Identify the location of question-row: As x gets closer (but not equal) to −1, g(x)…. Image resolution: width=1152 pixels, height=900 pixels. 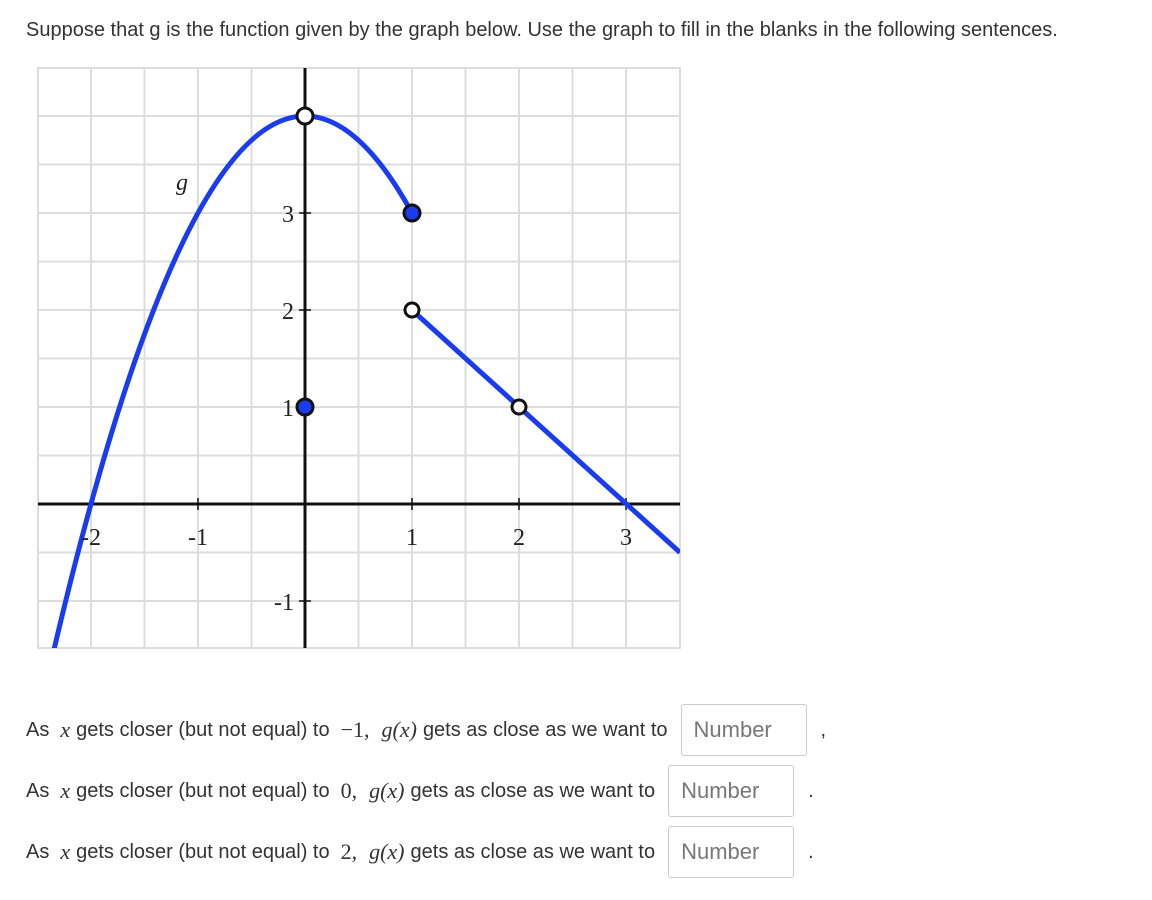
(426, 730).